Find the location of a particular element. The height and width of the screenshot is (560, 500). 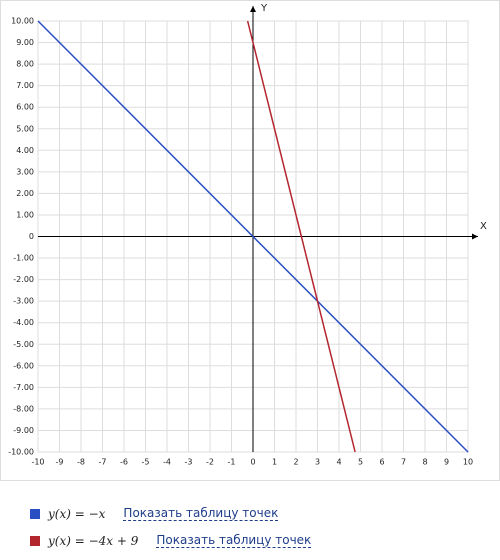

x-tick-label: -7 is located at coordinates (103, 462).